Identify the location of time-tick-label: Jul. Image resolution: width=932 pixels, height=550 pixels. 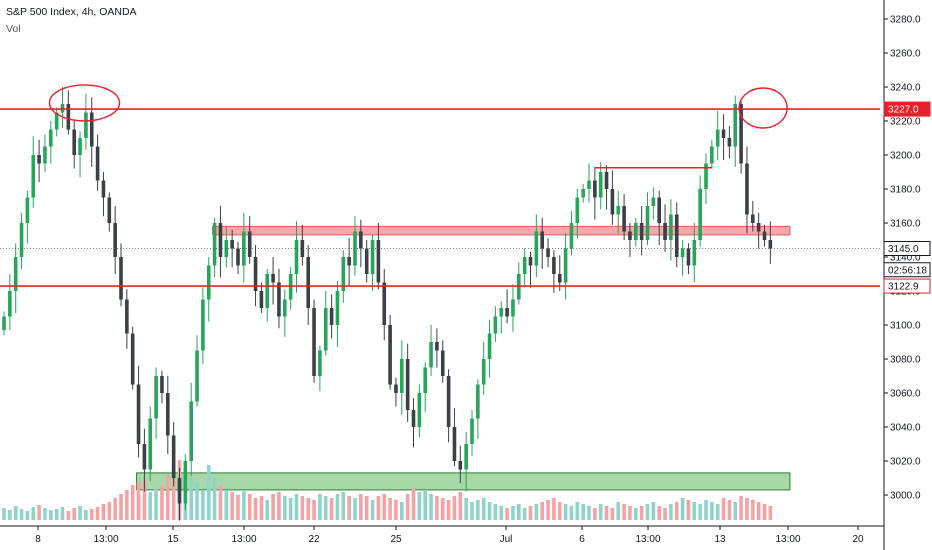
(506, 539).